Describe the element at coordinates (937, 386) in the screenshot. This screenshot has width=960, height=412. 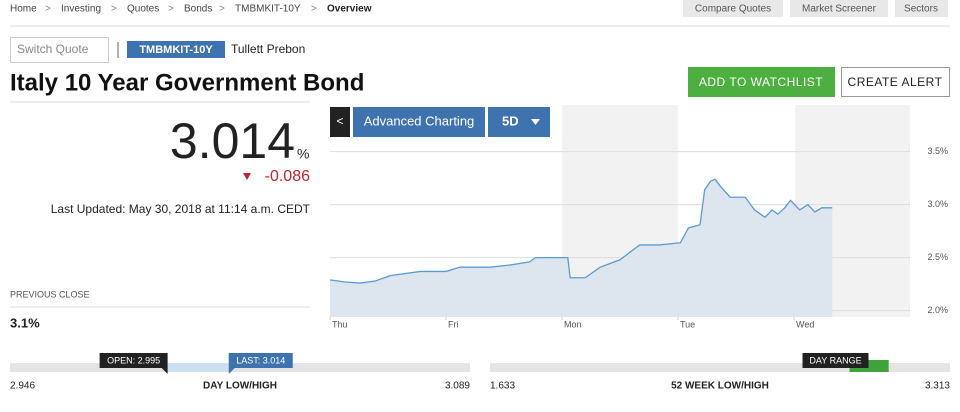
I see `range-high: 3.313` at that location.